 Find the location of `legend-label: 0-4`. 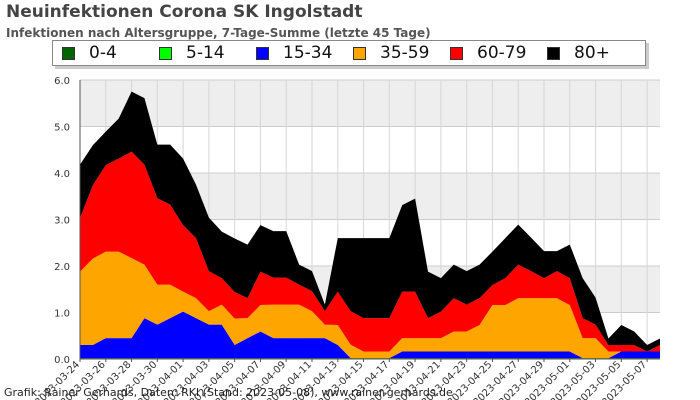

legend-label: 0-4 is located at coordinates (103, 53).